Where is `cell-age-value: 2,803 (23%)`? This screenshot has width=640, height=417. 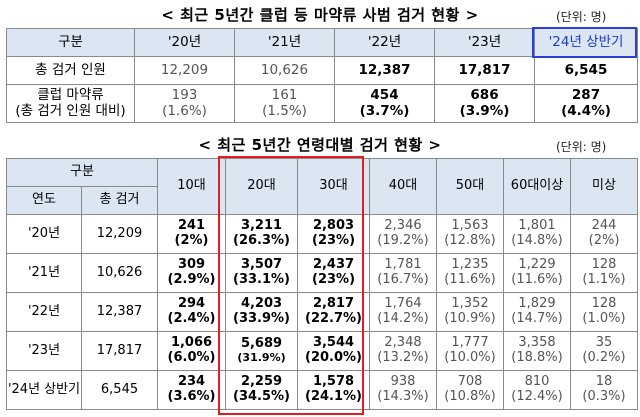
cell-age-value: 2,803 (23%) is located at coordinates (334, 234).